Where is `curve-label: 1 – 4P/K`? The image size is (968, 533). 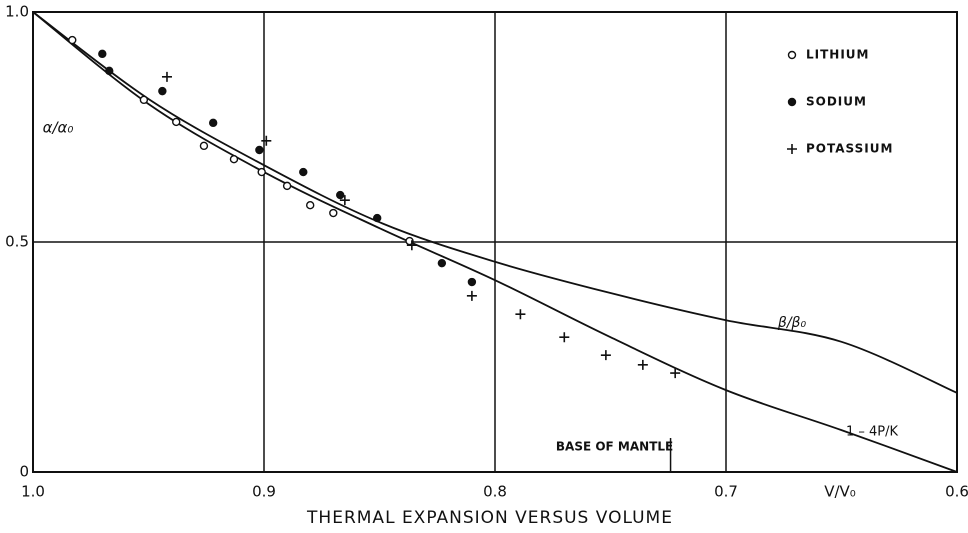 curve-label: 1 – 4P/K is located at coordinates (872, 432).